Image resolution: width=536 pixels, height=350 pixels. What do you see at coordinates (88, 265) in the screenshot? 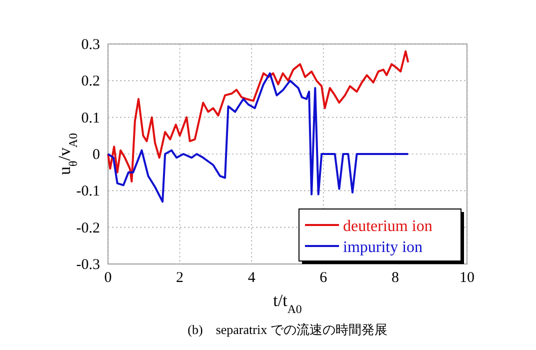
I see `y-tick-label: -0.3` at bounding box center [88, 265].